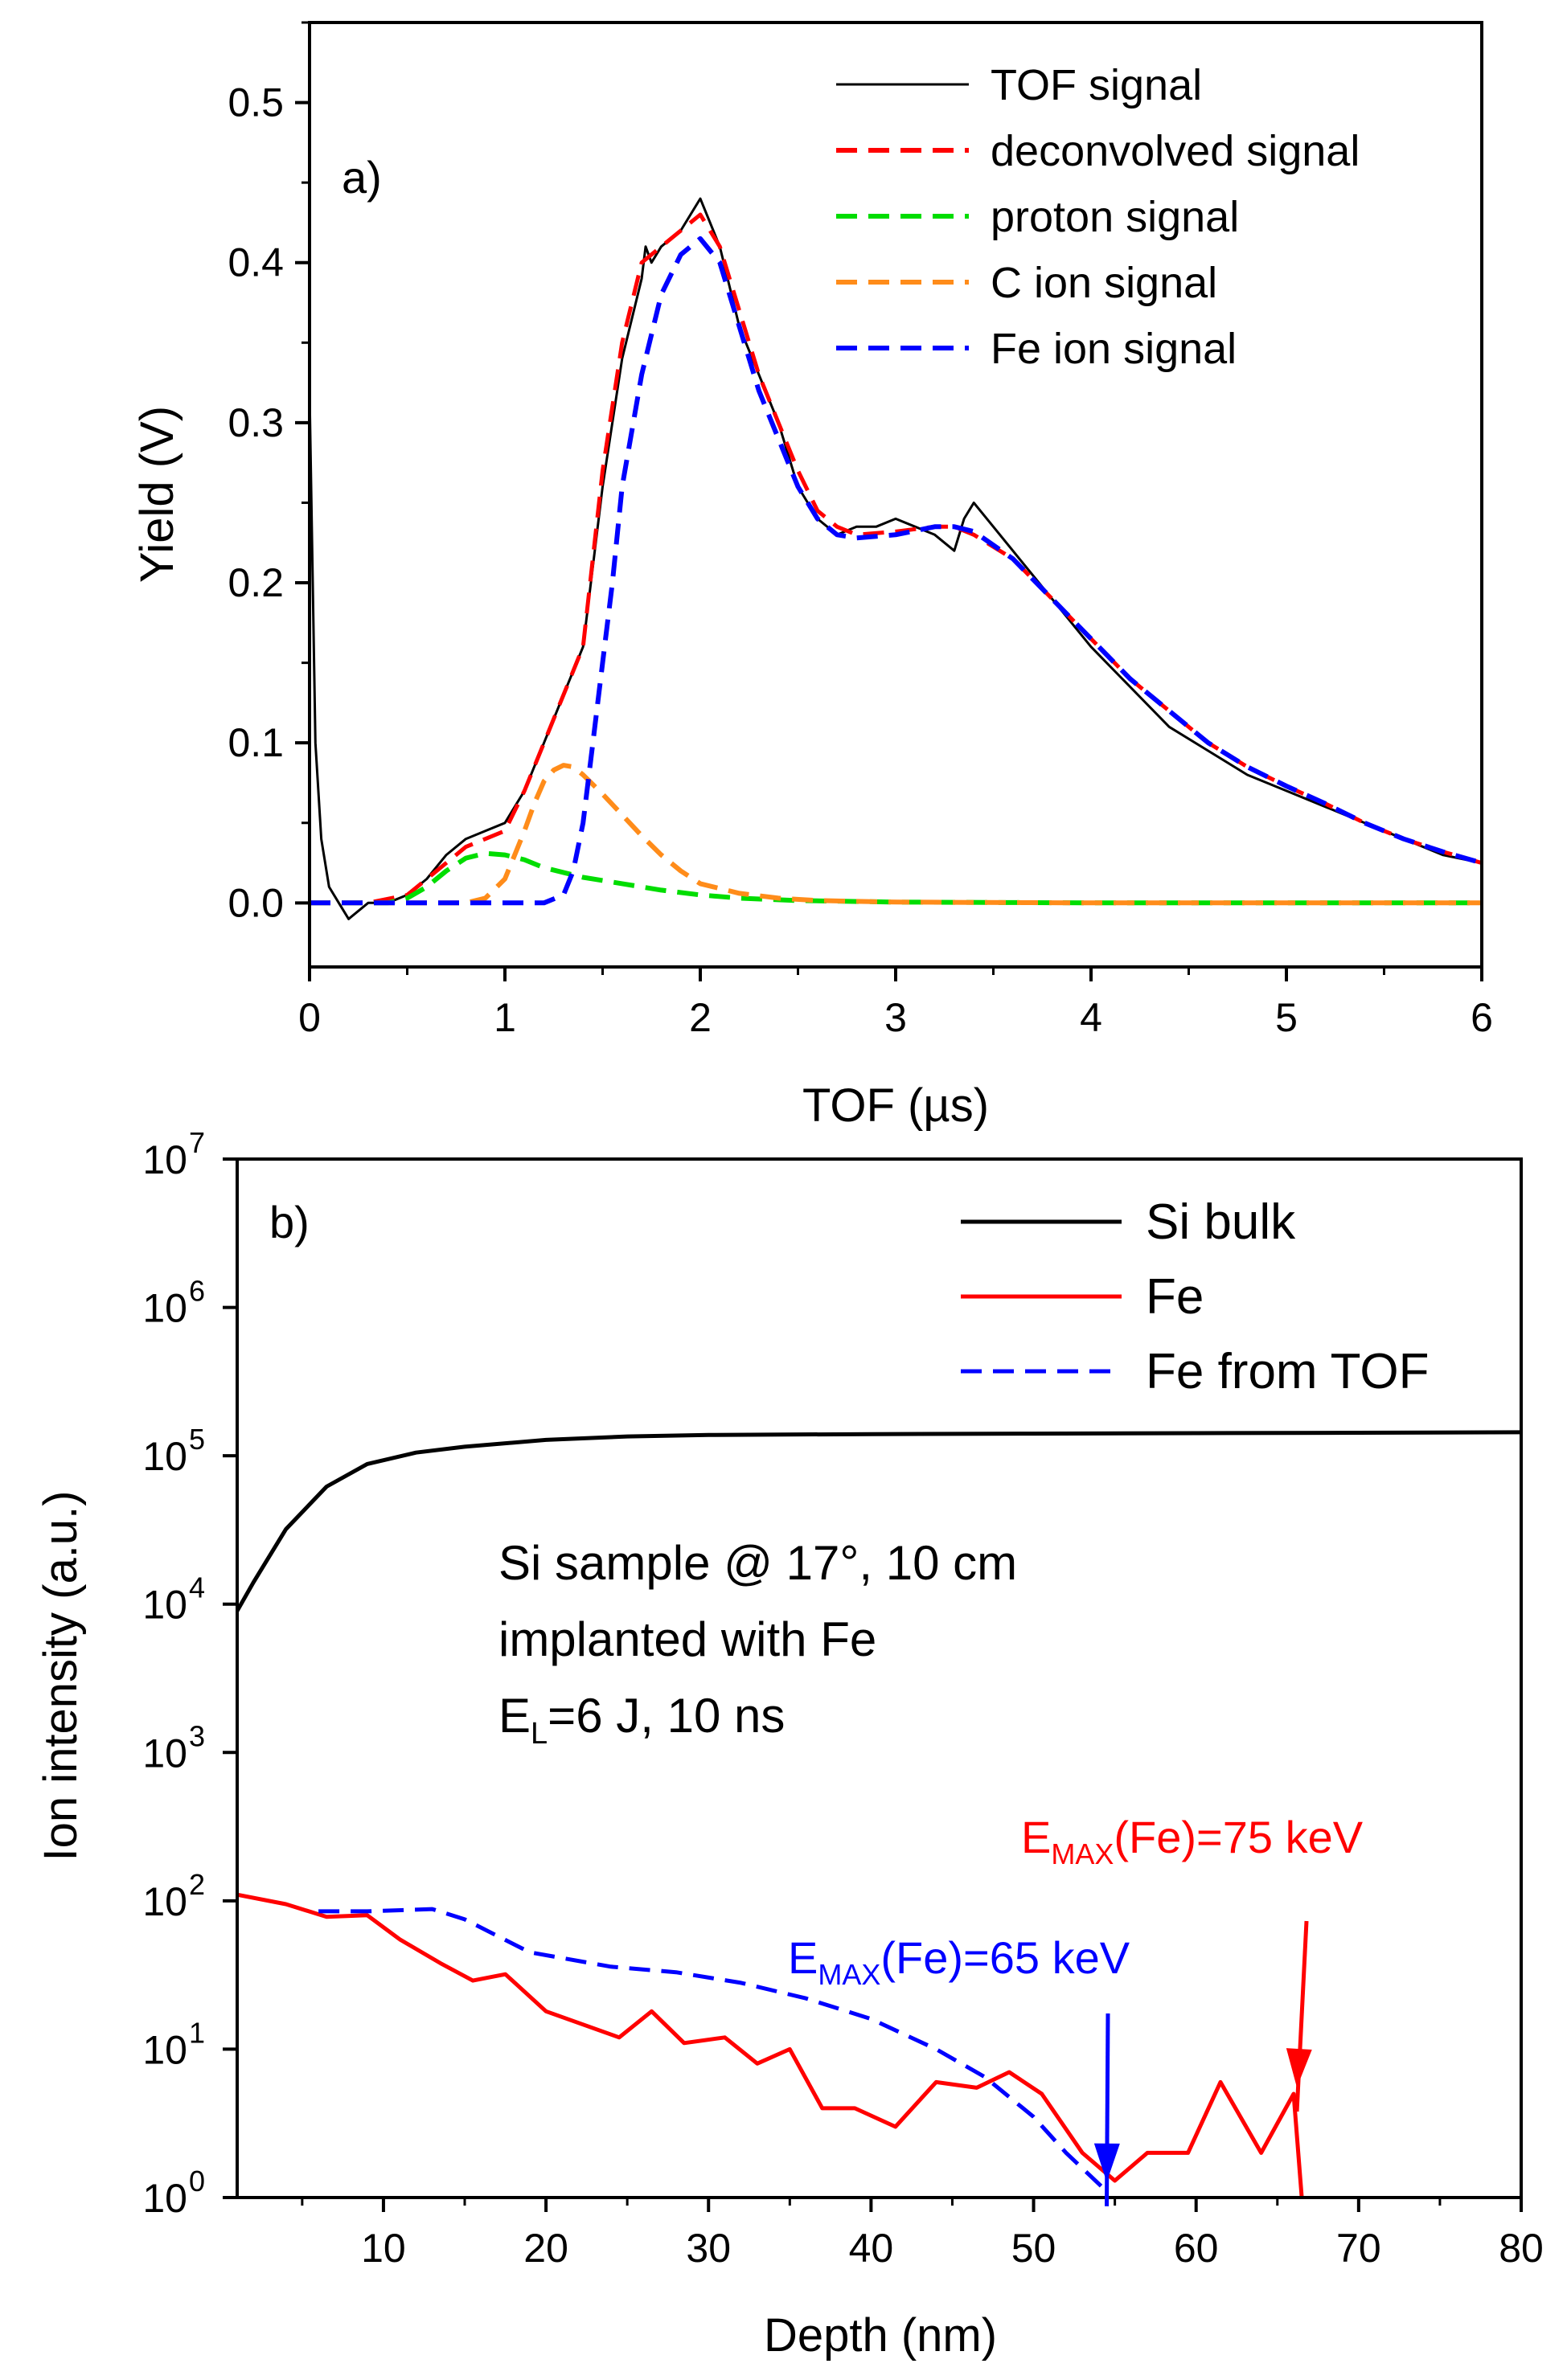 This screenshot has width=1567, height=2380. Describe the element at coordinates (641, 1720) in the screenshot. I see `panel-b-annotation-line3: EL=6 J, 10 ns` at that location.